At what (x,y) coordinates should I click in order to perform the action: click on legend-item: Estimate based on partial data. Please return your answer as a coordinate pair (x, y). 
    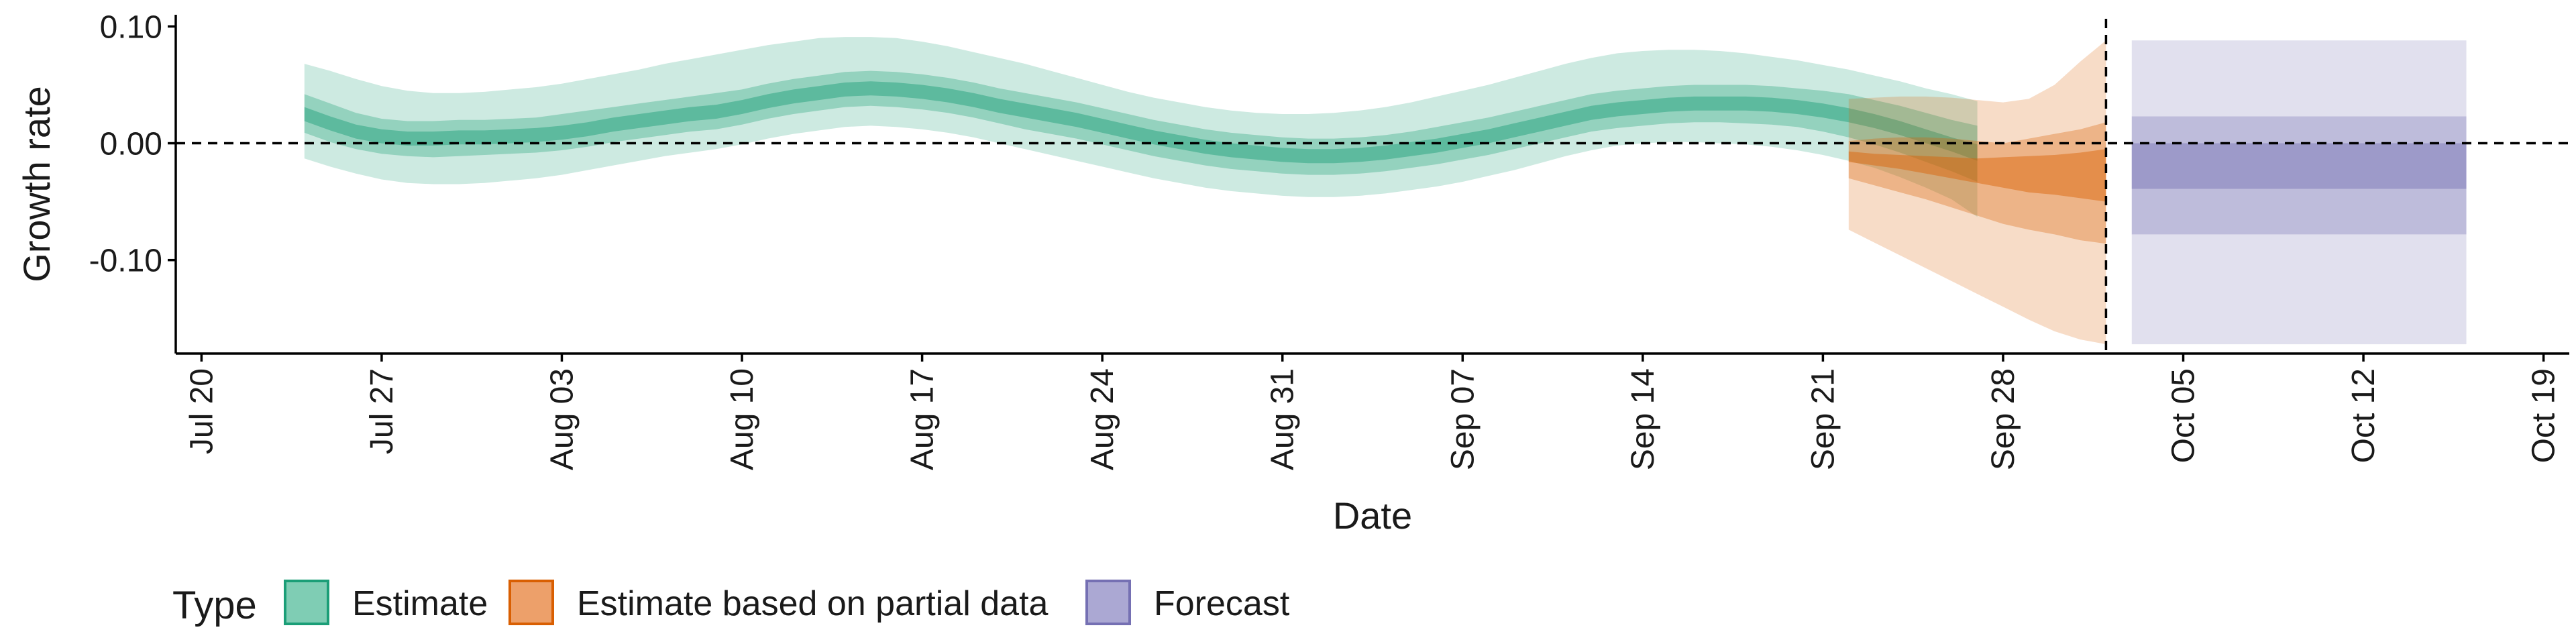
    Looking at the image, I should click on (778, 602).